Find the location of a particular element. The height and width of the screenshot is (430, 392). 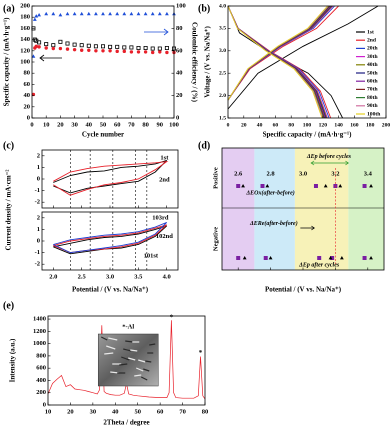

y-tick-label: 2 is located at coordinates (38, 217).